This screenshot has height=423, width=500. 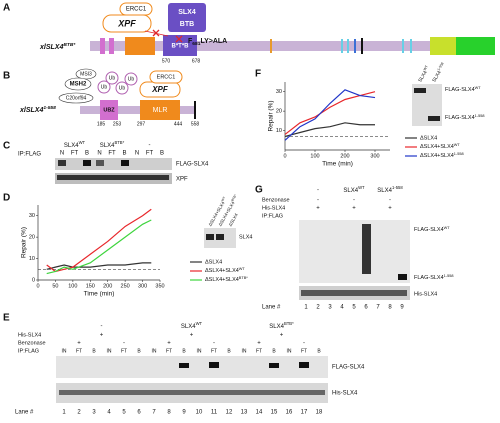 I want to click on panel-label: E, so click(x=6, y=318).